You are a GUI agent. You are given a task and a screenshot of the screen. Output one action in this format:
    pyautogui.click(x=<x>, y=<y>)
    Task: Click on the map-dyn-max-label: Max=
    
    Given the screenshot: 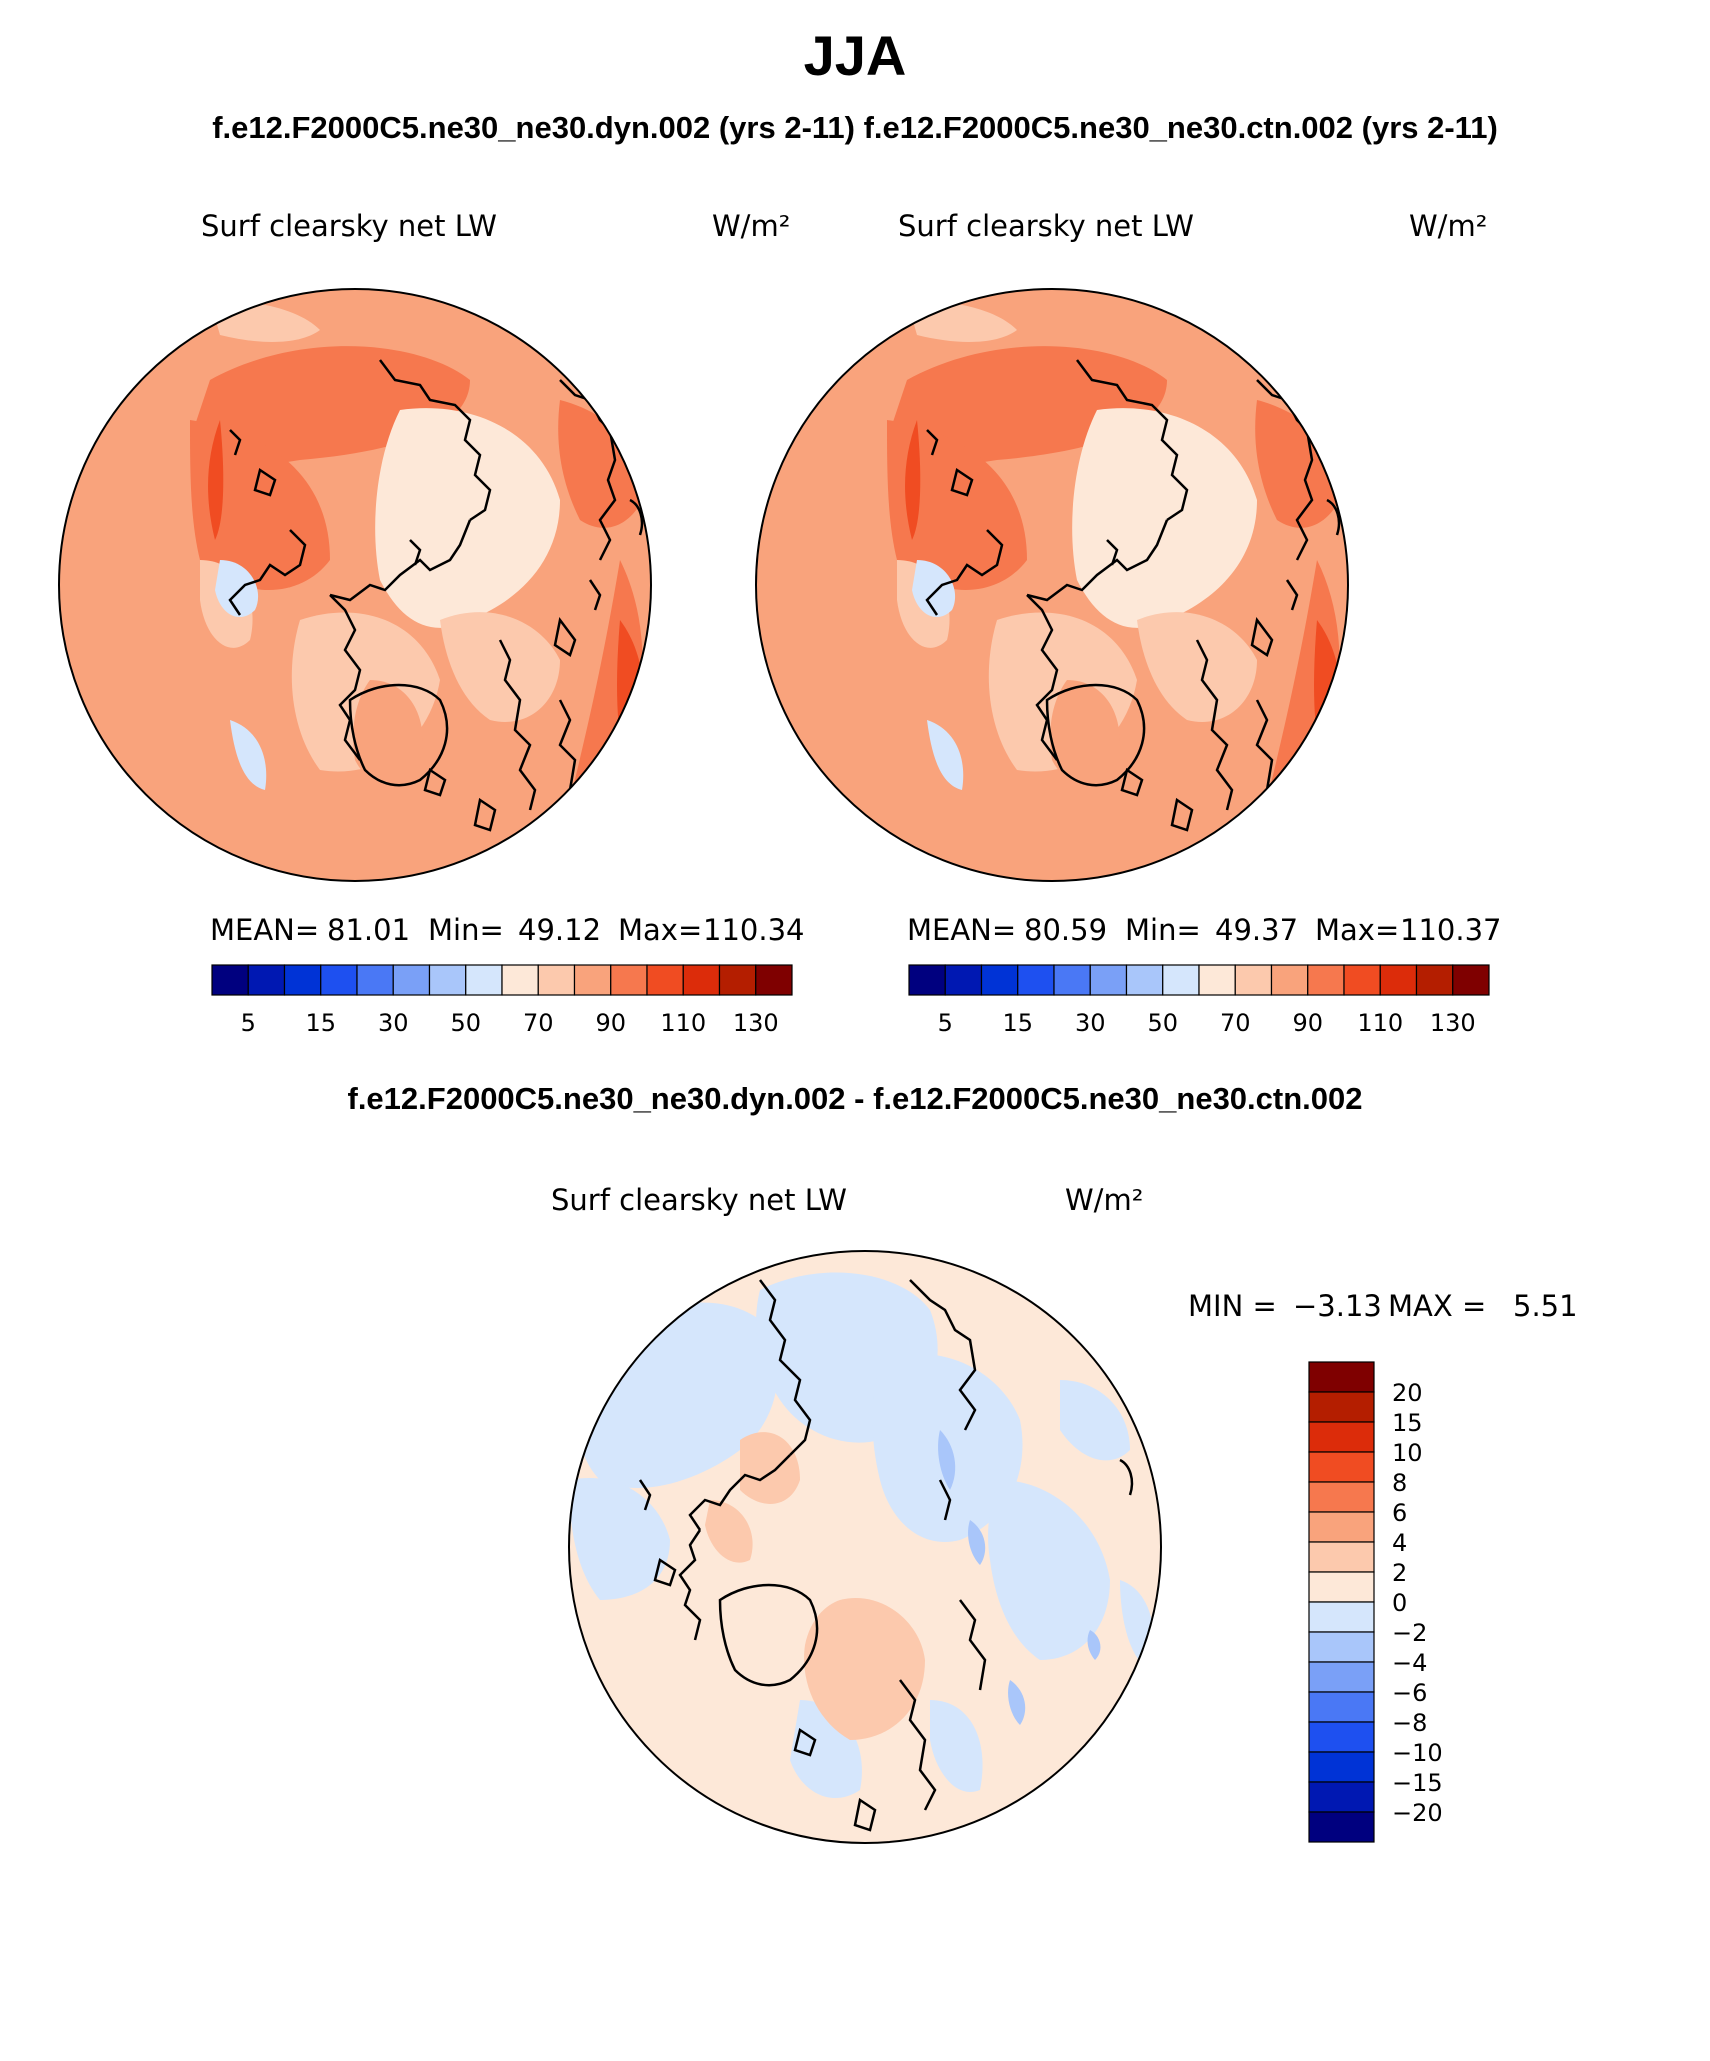 What is the action you would take?
    pyautogui.click(x=660, y=930)
    